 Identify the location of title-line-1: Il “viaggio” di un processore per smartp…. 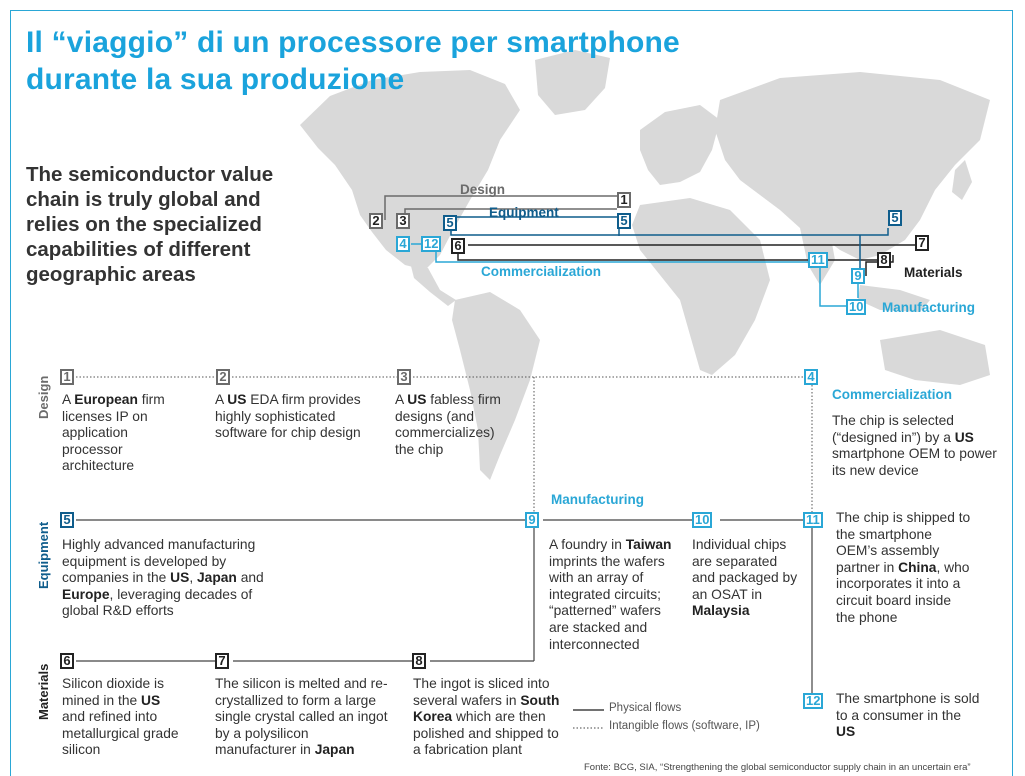
(353, 42).